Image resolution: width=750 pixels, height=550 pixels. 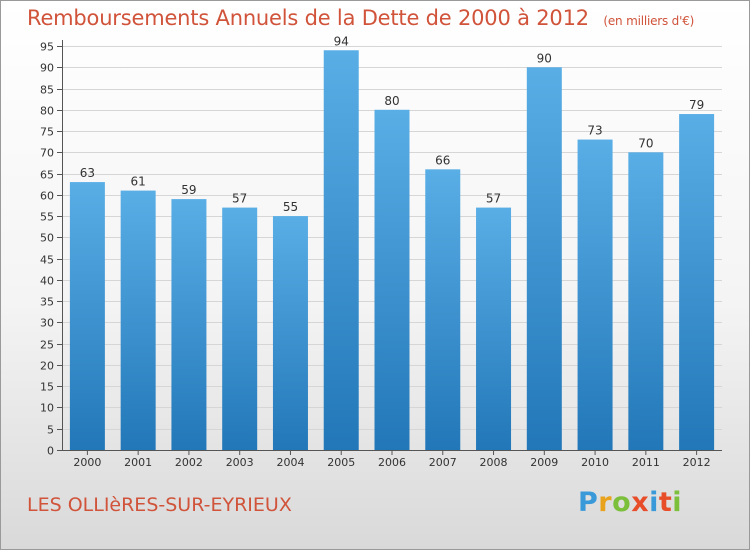 I want to click on y-tick-label: 30, so click(x=47, y=323).